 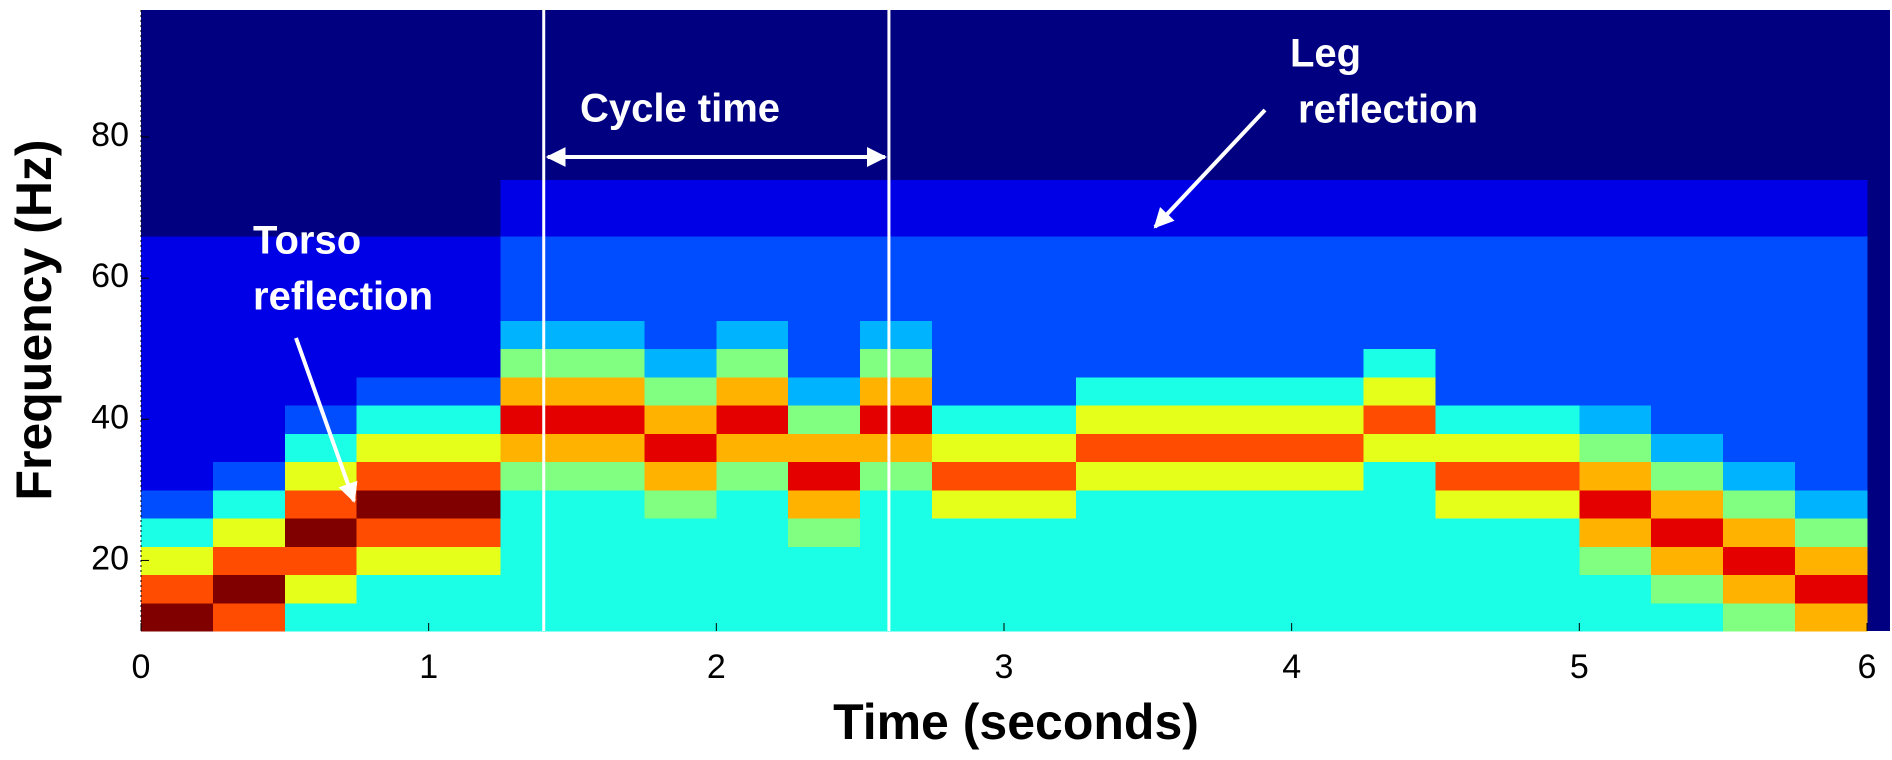 What do you see at coordinates (141, 667) in the screenshot?
I see `x-tick-label: 0` at bounding box center [141, 667].